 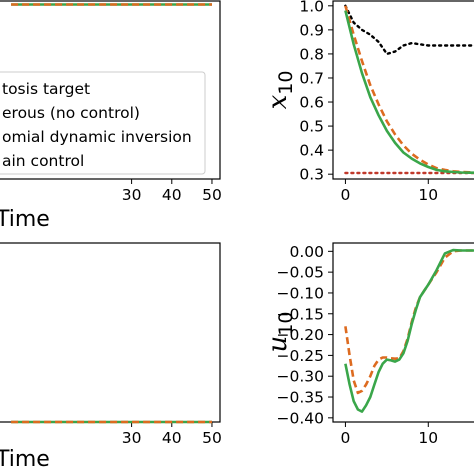 What do you see at coordinates (43, 161) in the screenshot?
I see `legend-entry-label: ain control` at bounding box center [43, 161].